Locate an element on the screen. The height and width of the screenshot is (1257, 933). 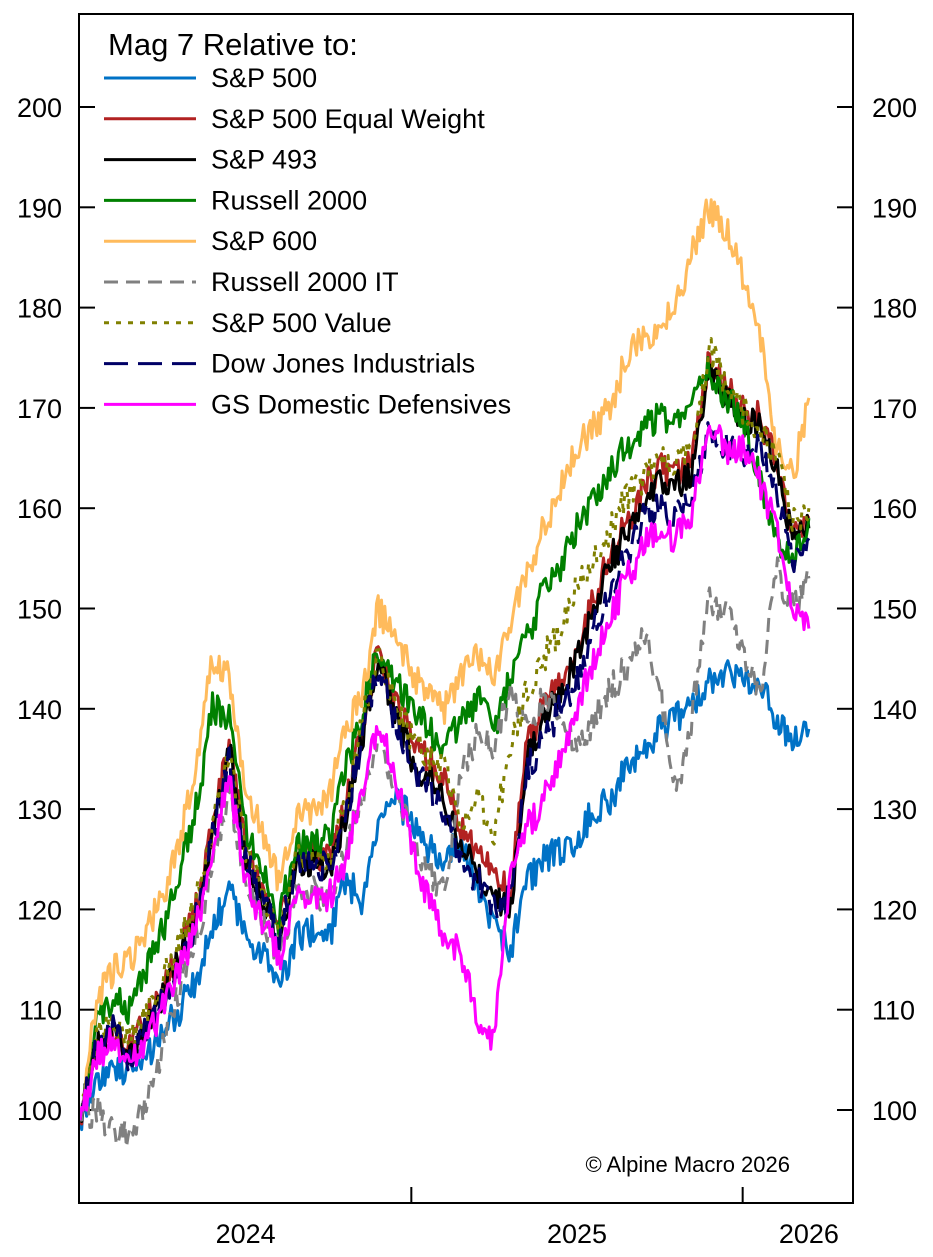
y-tick-label-left: 160 is located at coordinates (39, 509).